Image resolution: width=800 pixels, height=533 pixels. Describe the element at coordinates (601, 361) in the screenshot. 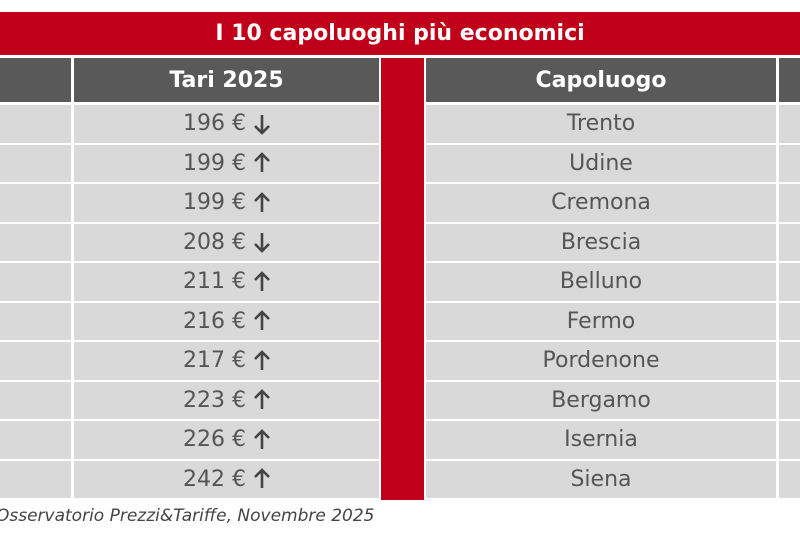

I see `city-cell: Pordenone` at that location.